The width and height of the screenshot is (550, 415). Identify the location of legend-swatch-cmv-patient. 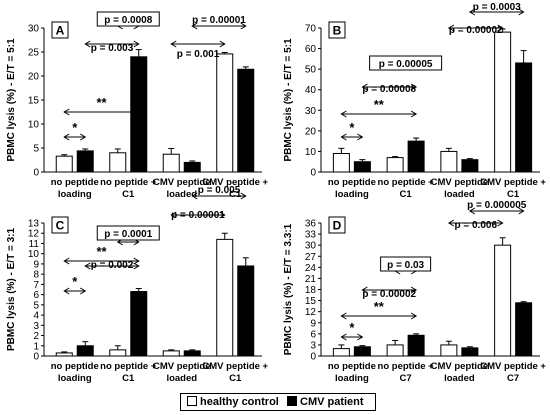
(292, 401).